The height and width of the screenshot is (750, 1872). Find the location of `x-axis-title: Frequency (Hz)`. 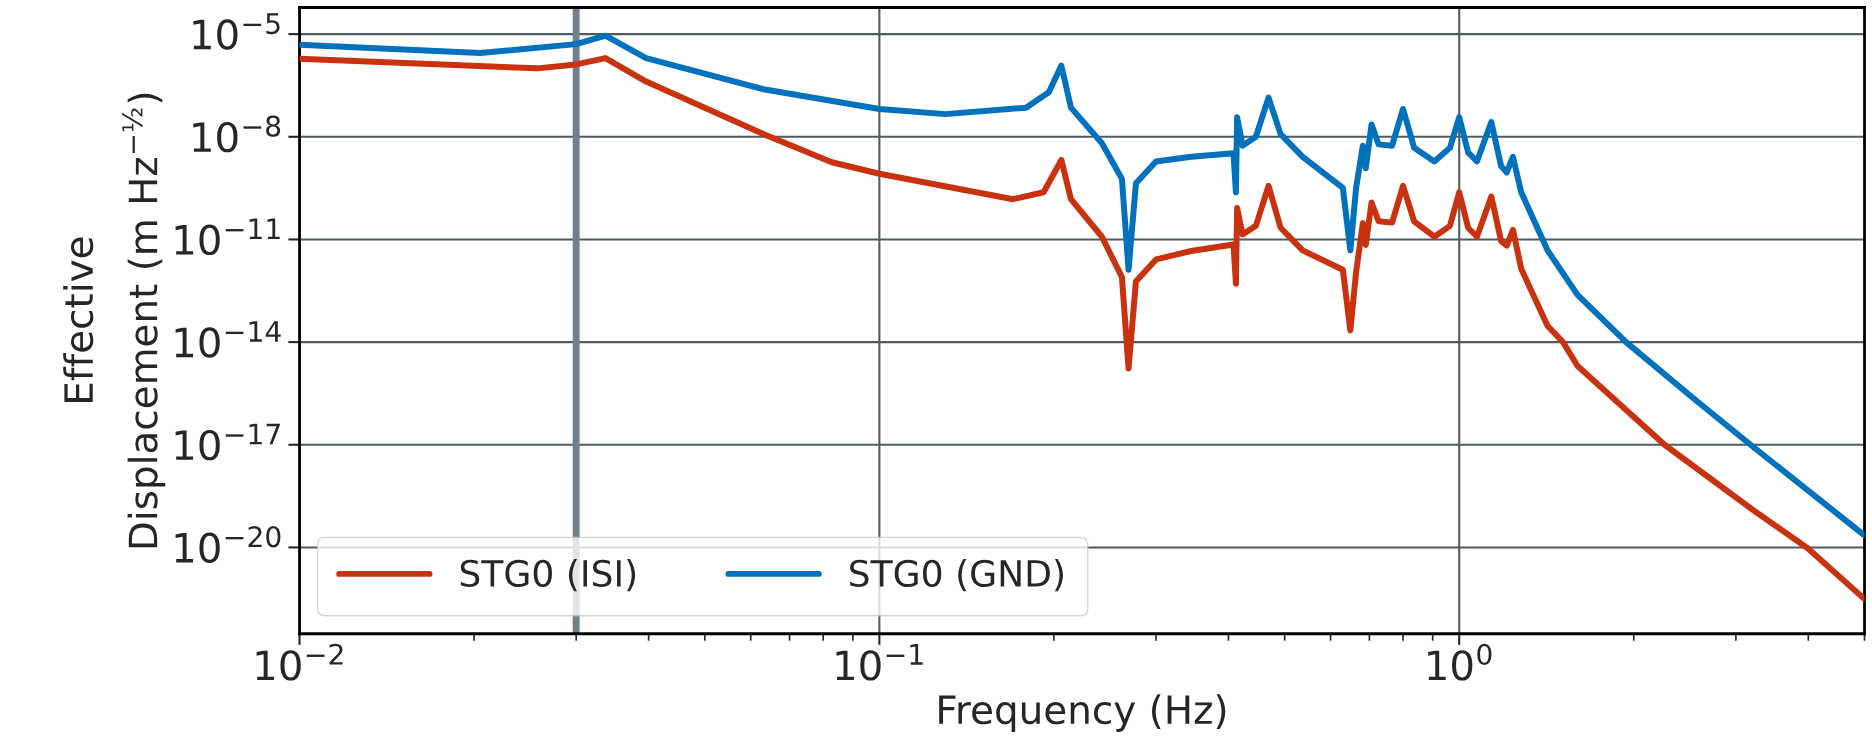

x-axis-title: Frequency (Hz) is located at coordinates (1082, 713).